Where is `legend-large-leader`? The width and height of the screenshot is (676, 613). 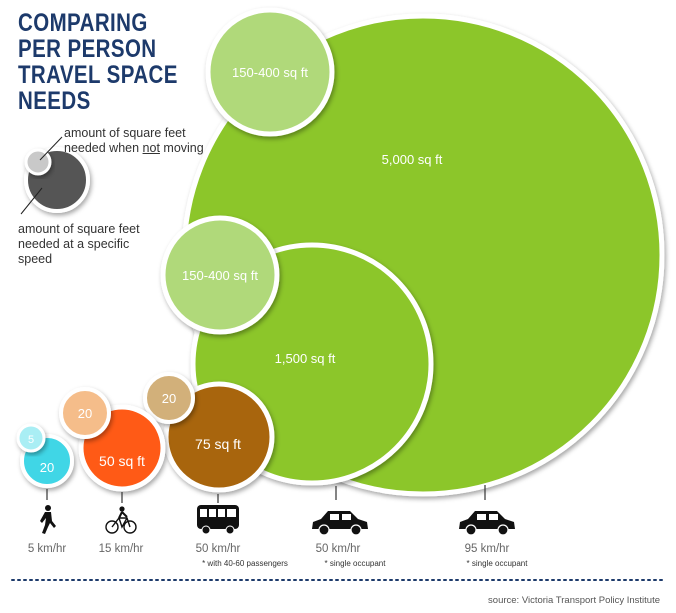 legend-large-leader is located at coordinates (31, 201).